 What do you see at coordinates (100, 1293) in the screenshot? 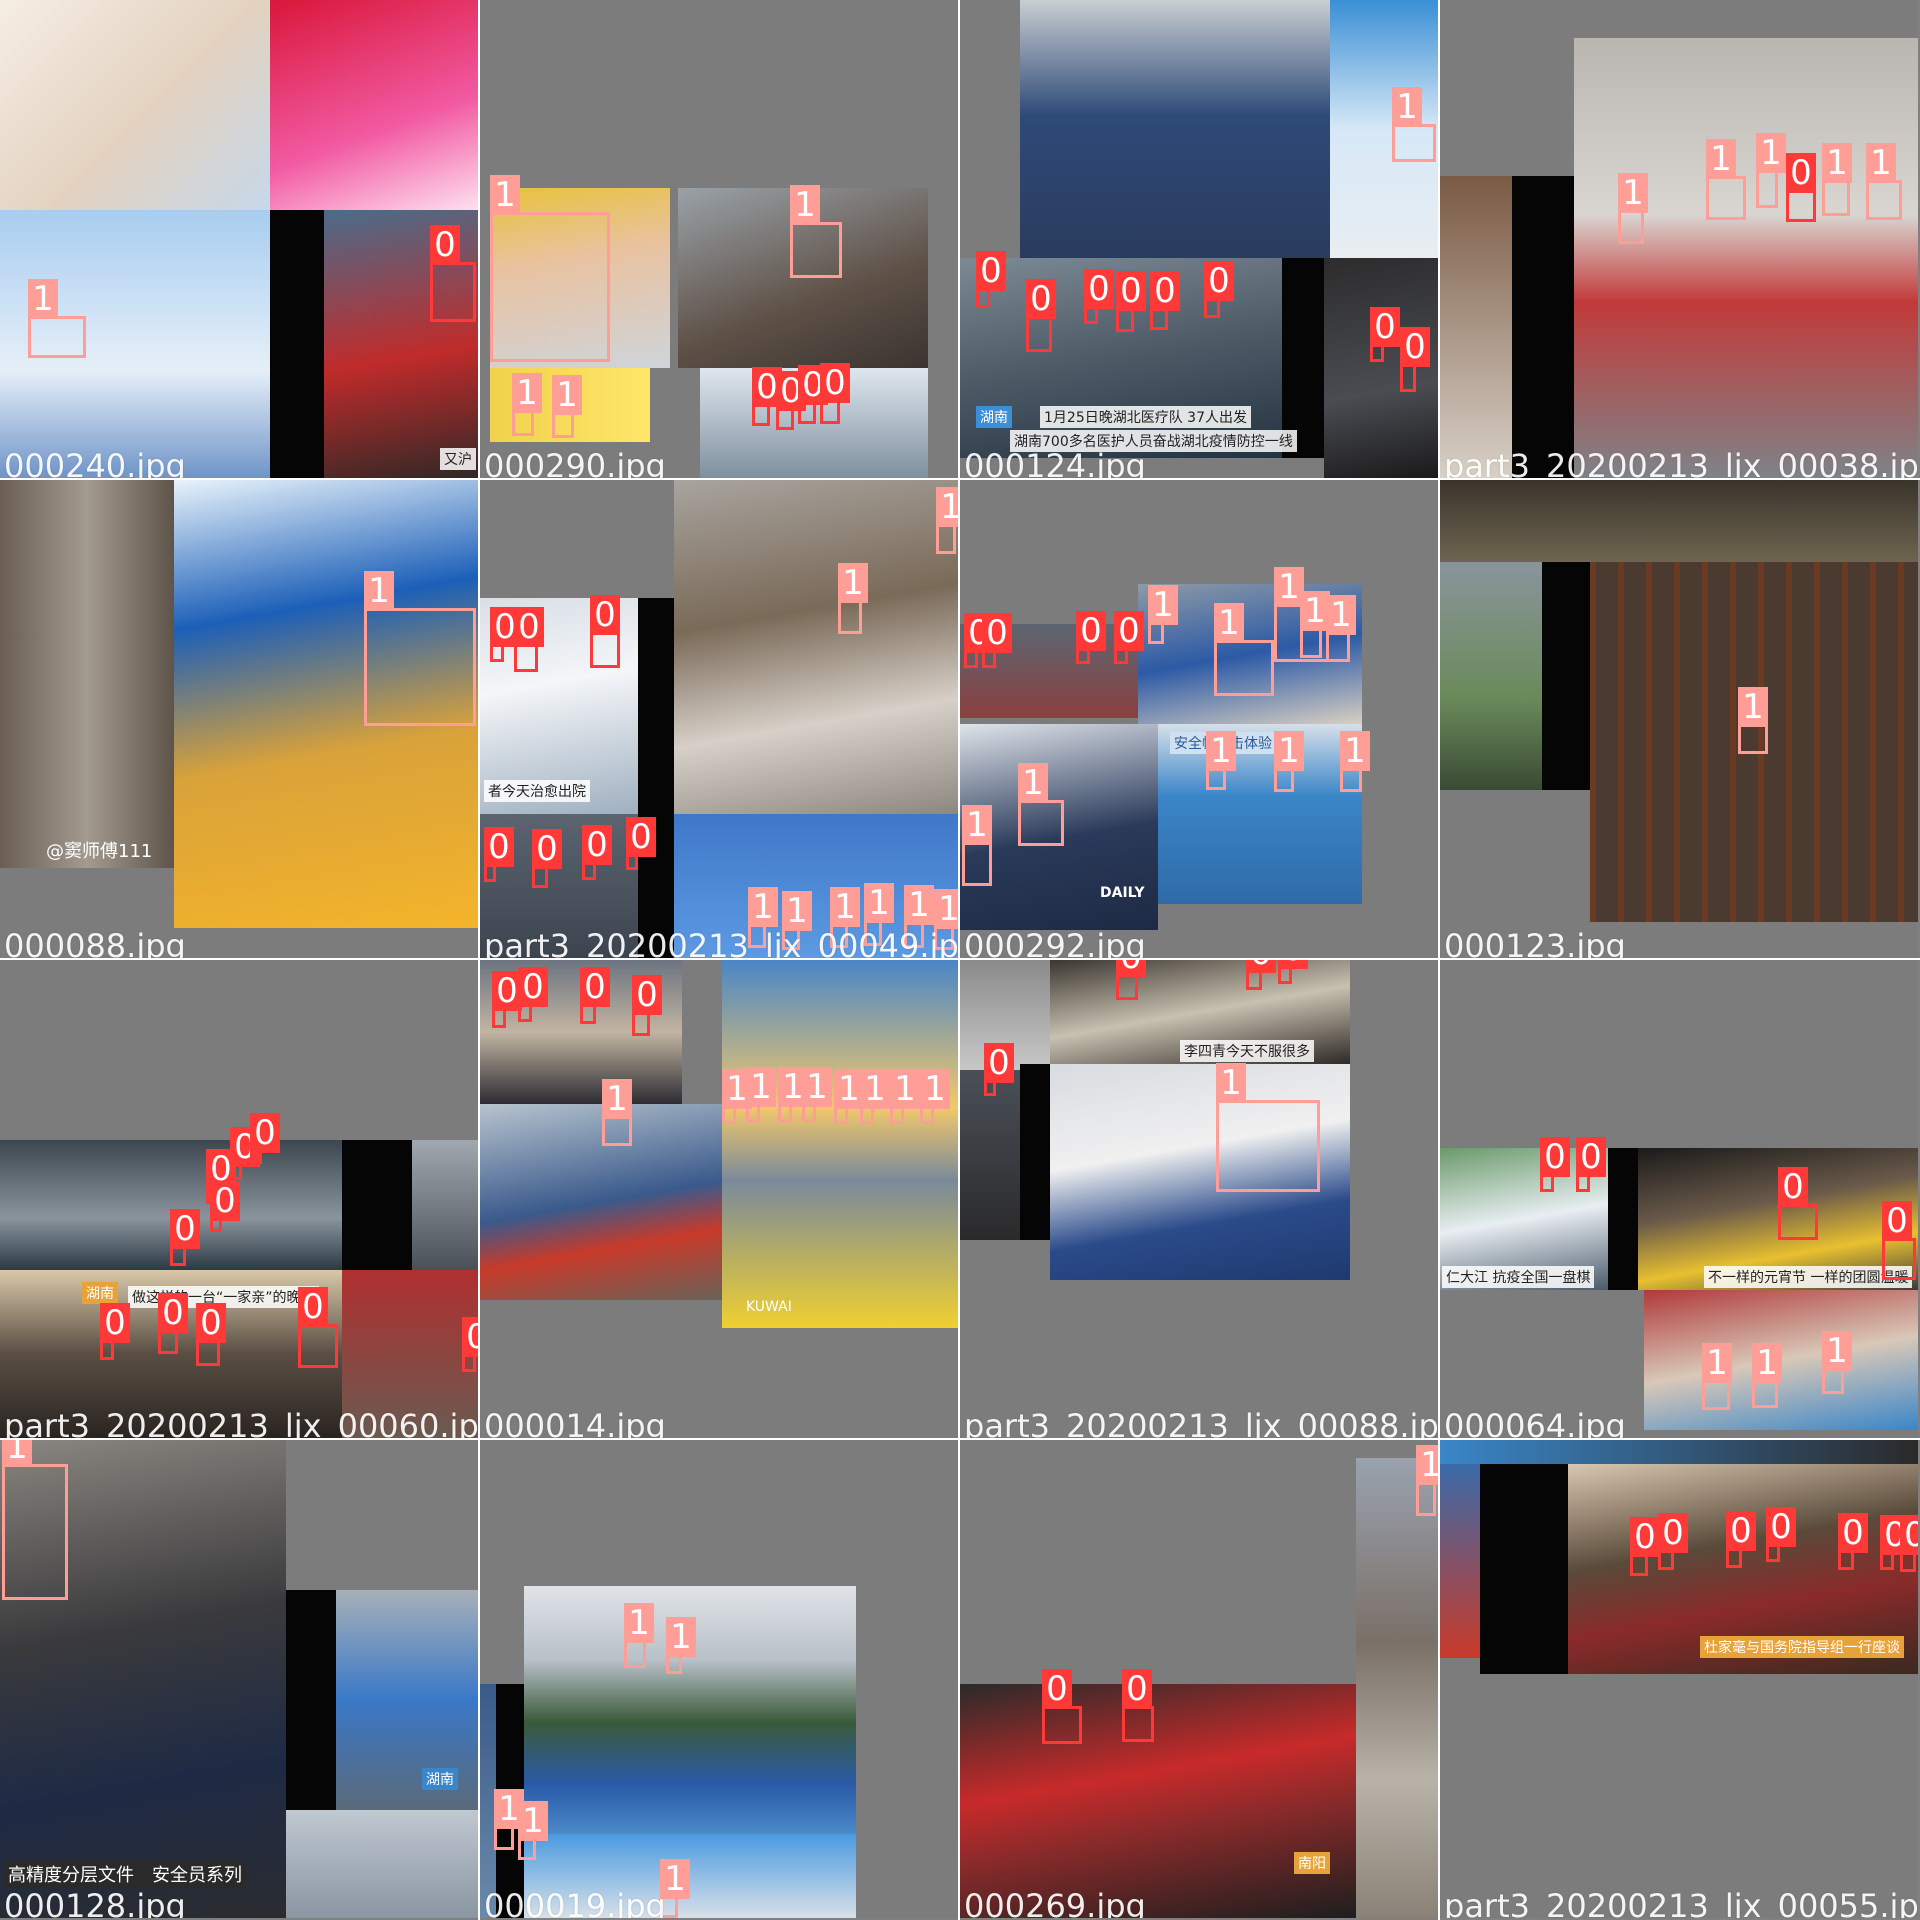
I see `channel-logo: 湖南` at bounding box center [100, 1293].